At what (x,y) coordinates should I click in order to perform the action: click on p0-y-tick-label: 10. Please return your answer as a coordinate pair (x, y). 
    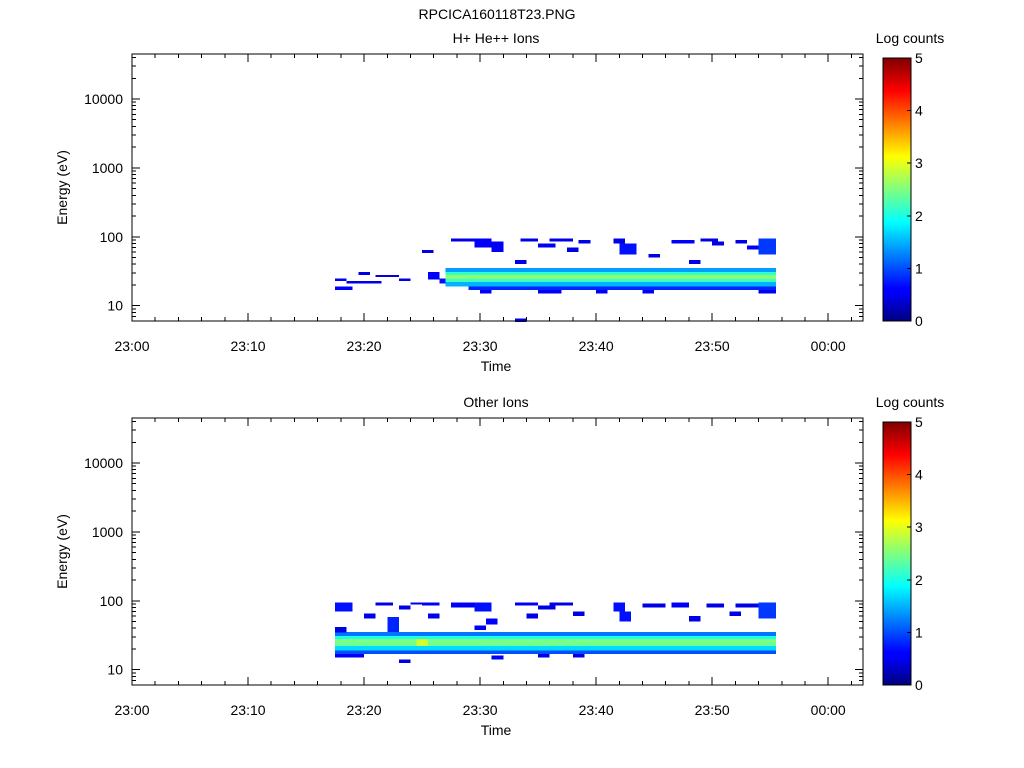
    Looking at the image, I should click on (115, 306).